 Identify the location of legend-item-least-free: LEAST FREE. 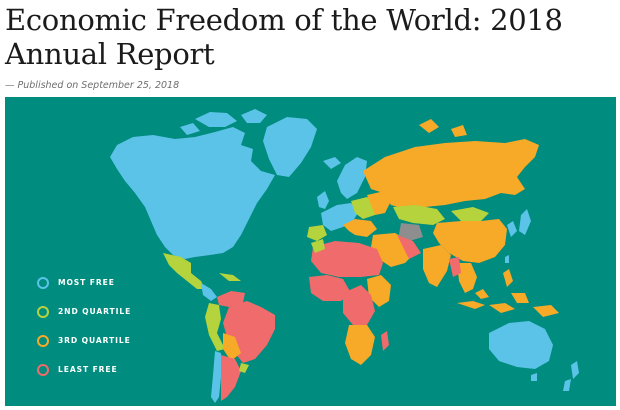
(117, 369).